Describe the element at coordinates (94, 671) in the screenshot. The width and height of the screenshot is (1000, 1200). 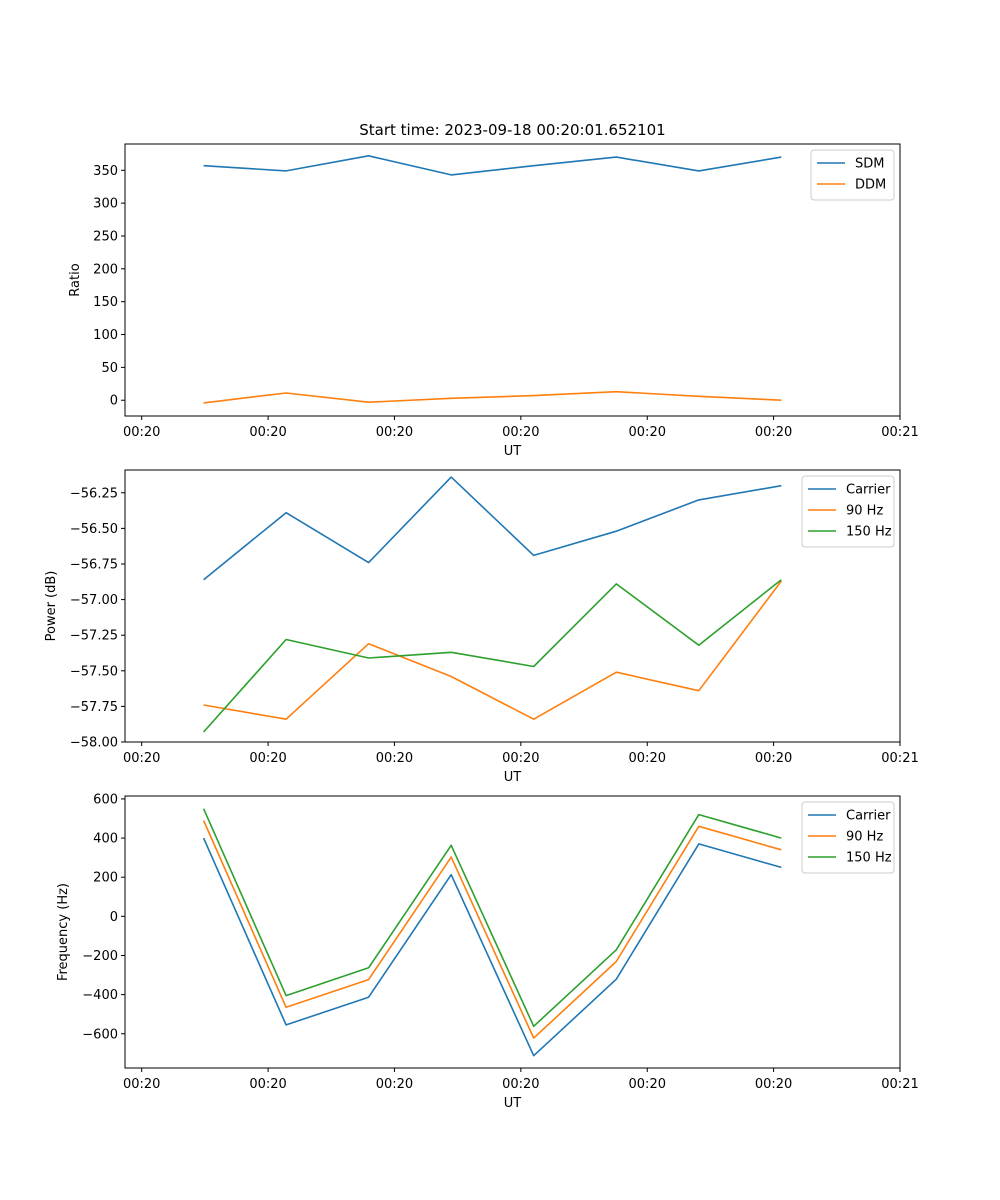
I see `power-y-tick-label: −57.50` at that location.